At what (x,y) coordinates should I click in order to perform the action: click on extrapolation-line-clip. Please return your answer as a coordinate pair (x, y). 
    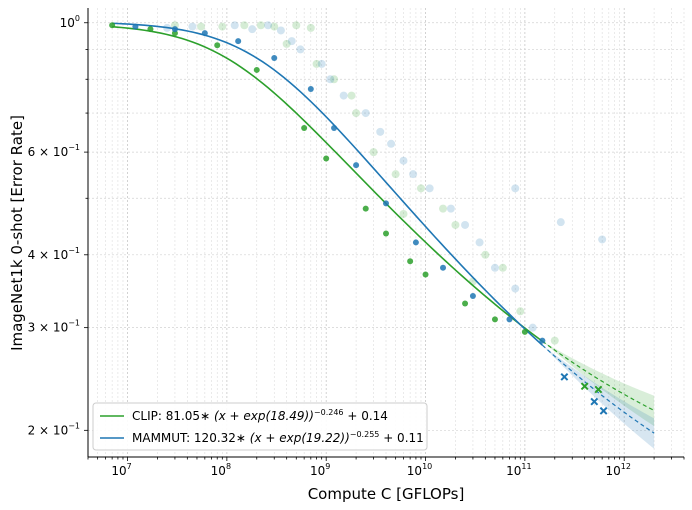
    Looking at the image, I should click on (598, 375).